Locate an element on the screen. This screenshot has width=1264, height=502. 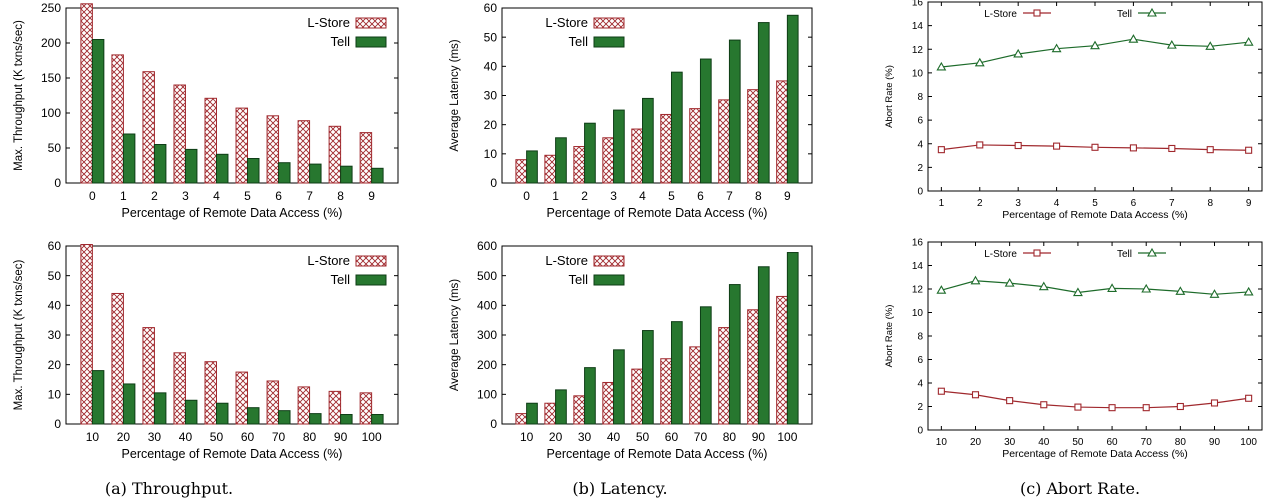
x-tick-label: 40 is located at coordinates (1044, 442).